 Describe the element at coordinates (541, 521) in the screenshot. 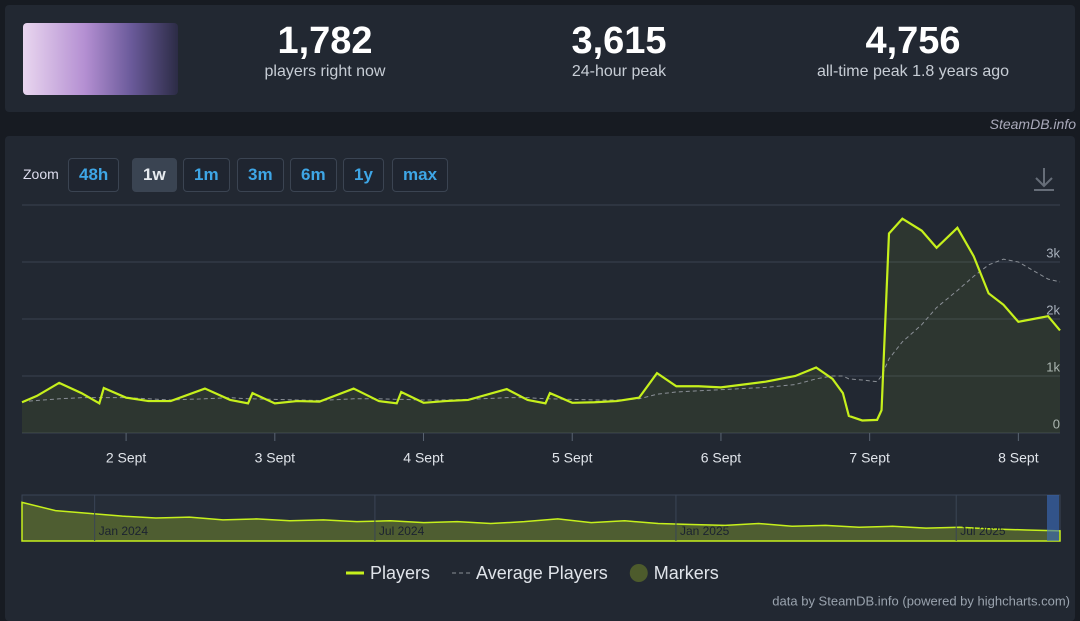

I see `navigator-area` at that location.